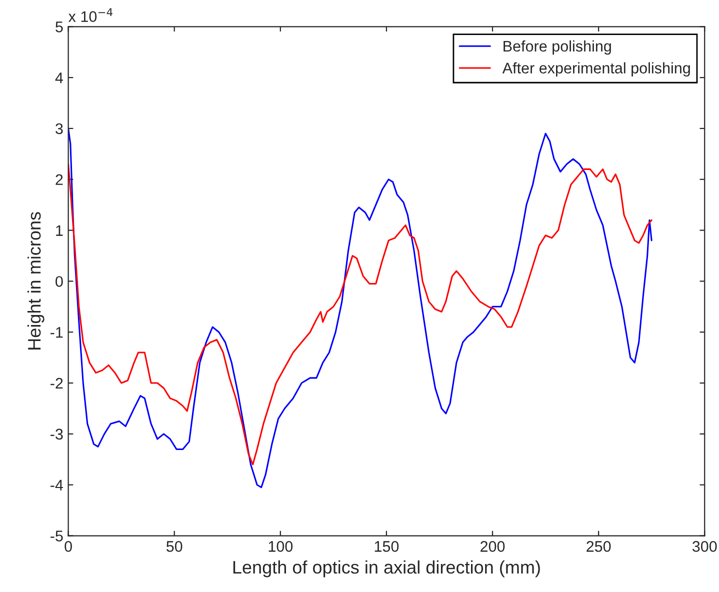 Image resolution: width=719 pixels, height=592 pixels. I want to click on y-tick-label: 1, so click(59, 230).